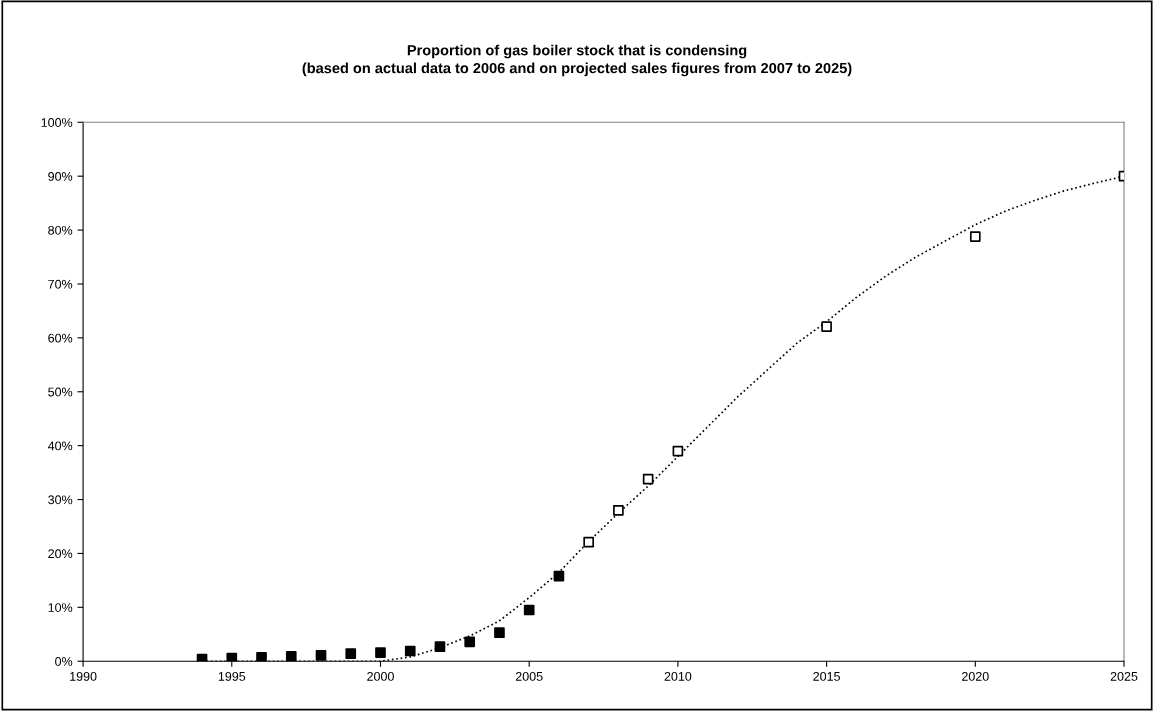 Image resolution: width=1154 pixels, height=711 pixels. I want to click on x-tick-label: 2010, so click(678, 676).